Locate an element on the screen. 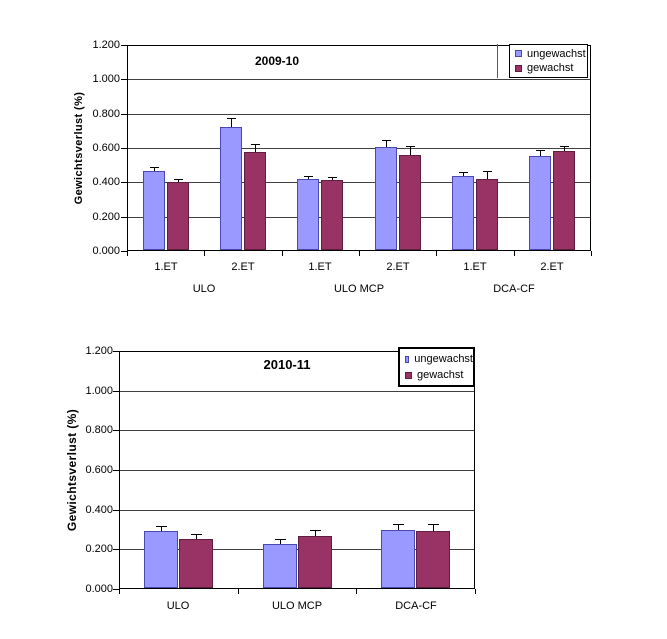 The height and width of the screenshot is (639, 667). bar-ungewachst-DCA-CF is located at coordinates (398, 559).